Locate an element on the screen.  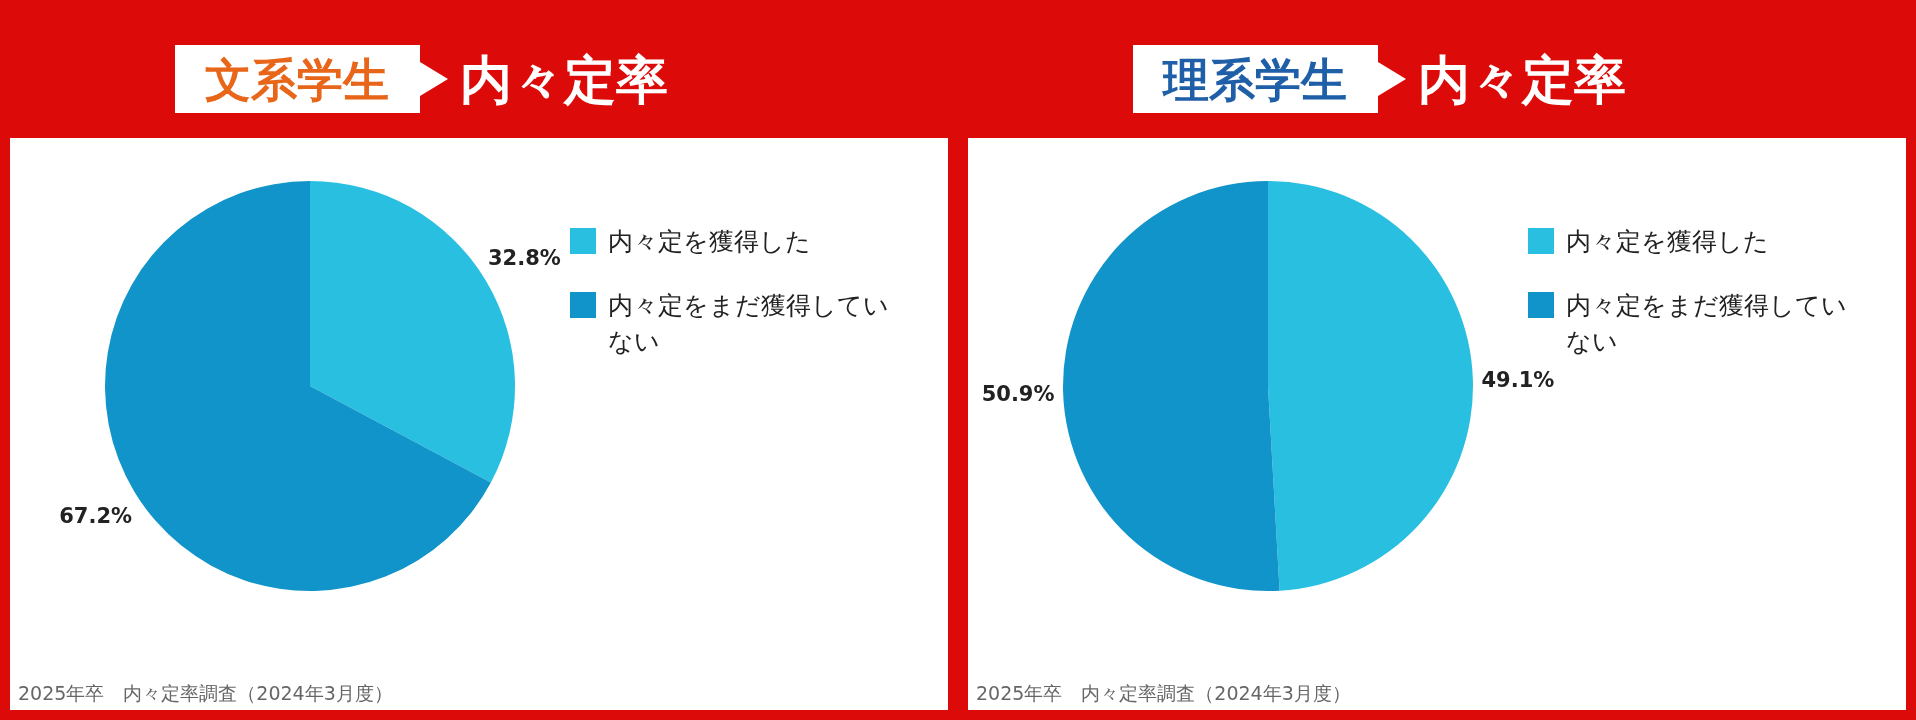
data-label: 32.8% is located at coordinates (524, 258).